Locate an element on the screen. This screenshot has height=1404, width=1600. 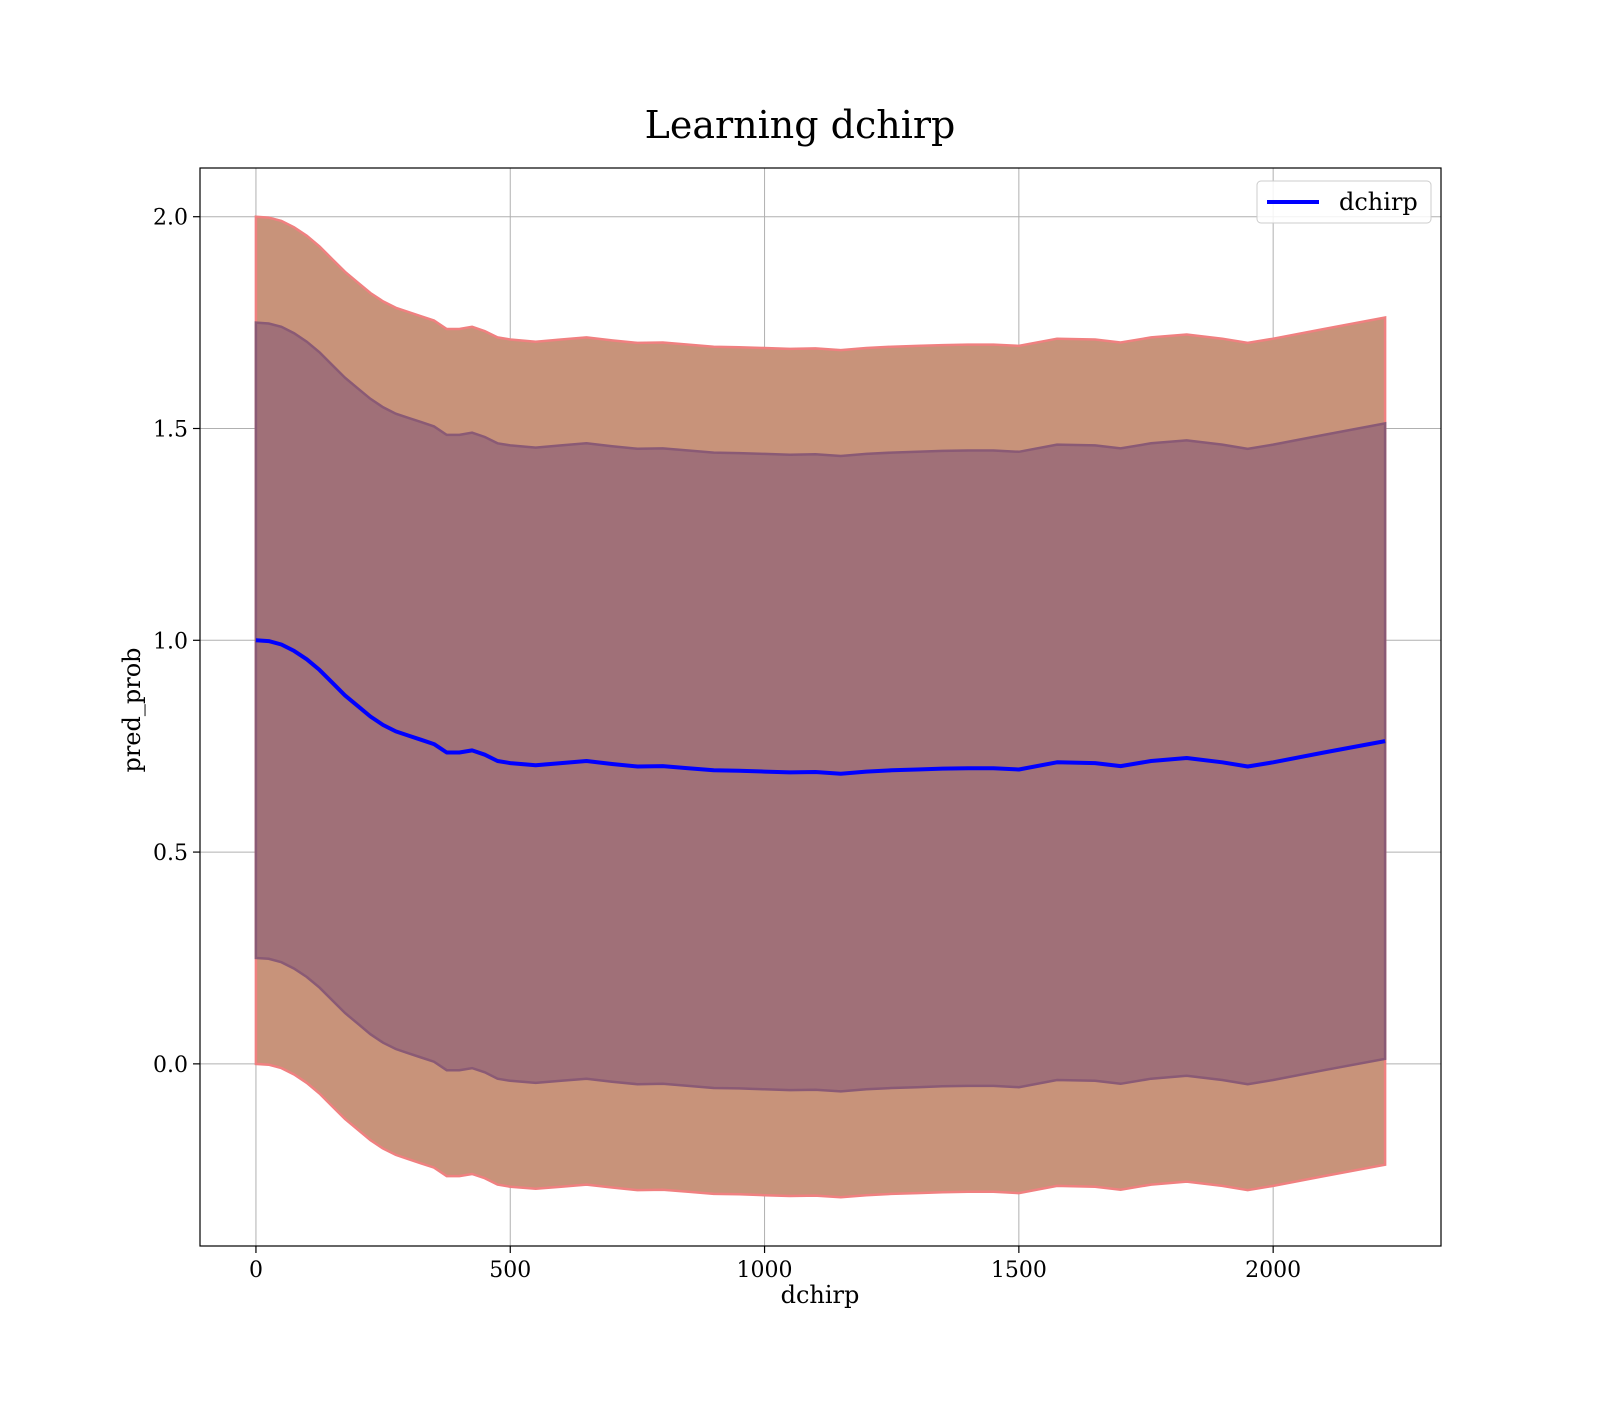
y-tick-label: 2.0 is located at coordinates (170, 218).